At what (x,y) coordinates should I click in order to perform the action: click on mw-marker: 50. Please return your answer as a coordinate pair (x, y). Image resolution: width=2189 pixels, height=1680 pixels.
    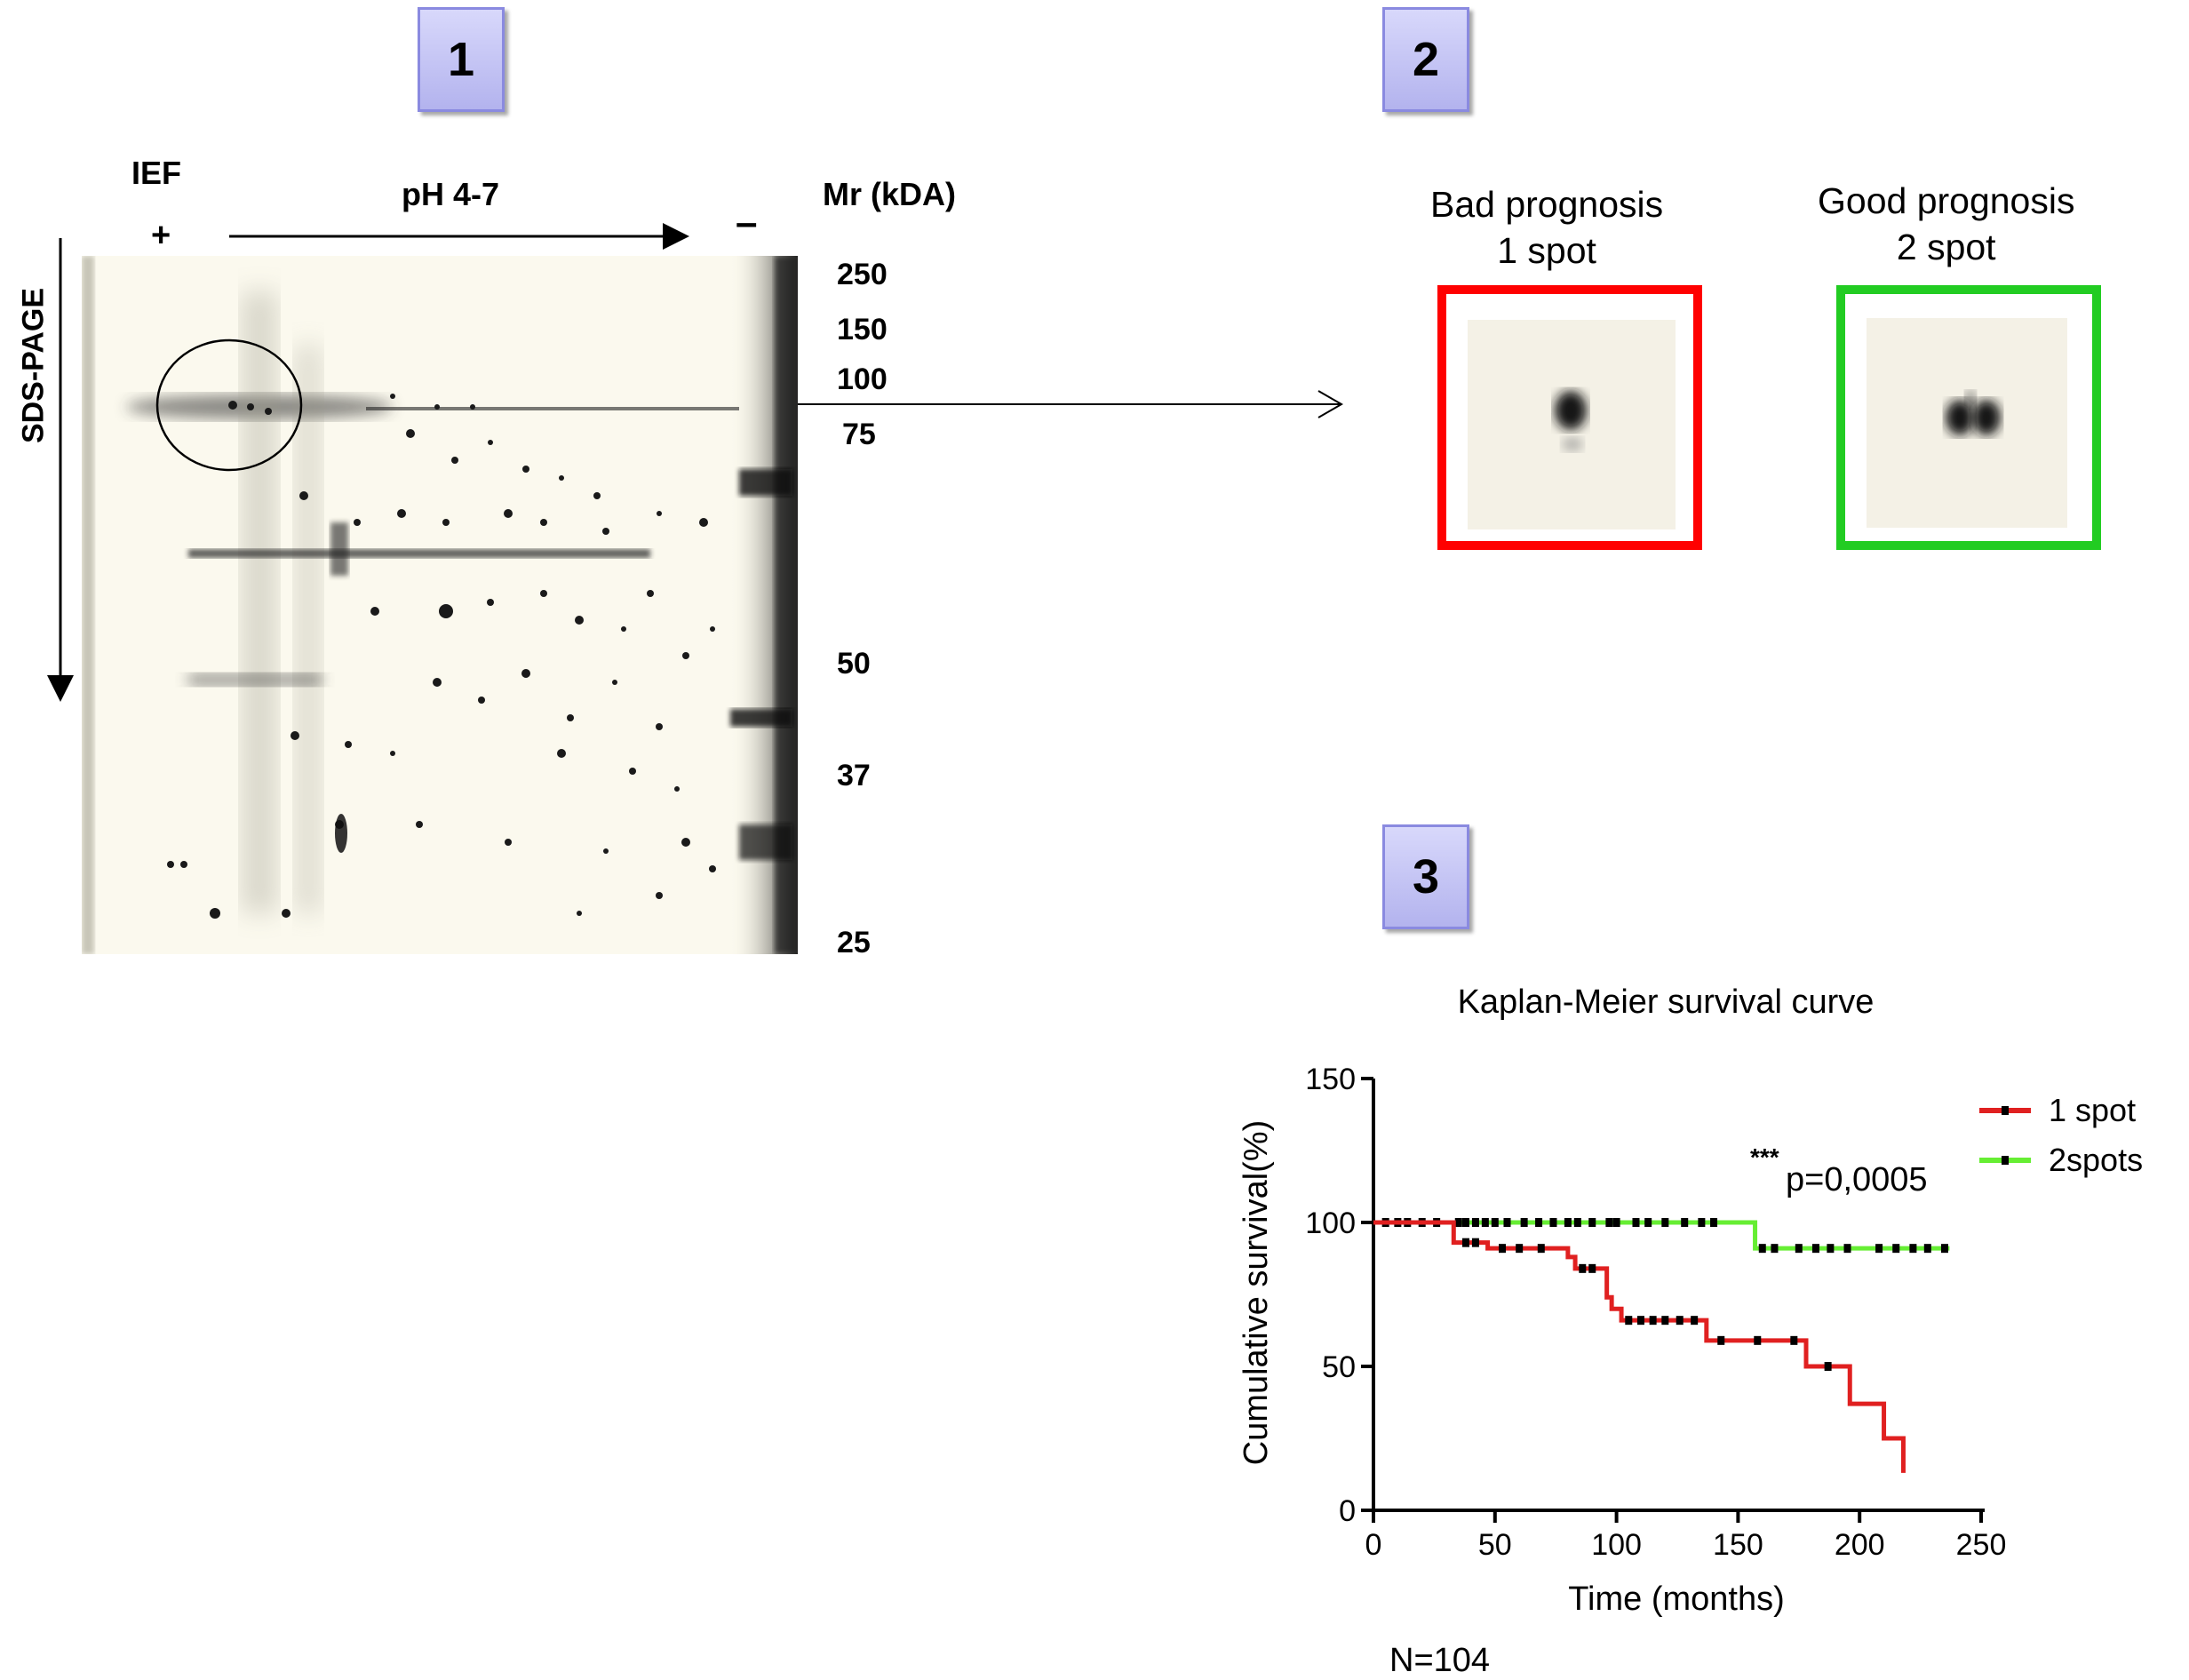
    Looking at the image, I should click on (854, 664).